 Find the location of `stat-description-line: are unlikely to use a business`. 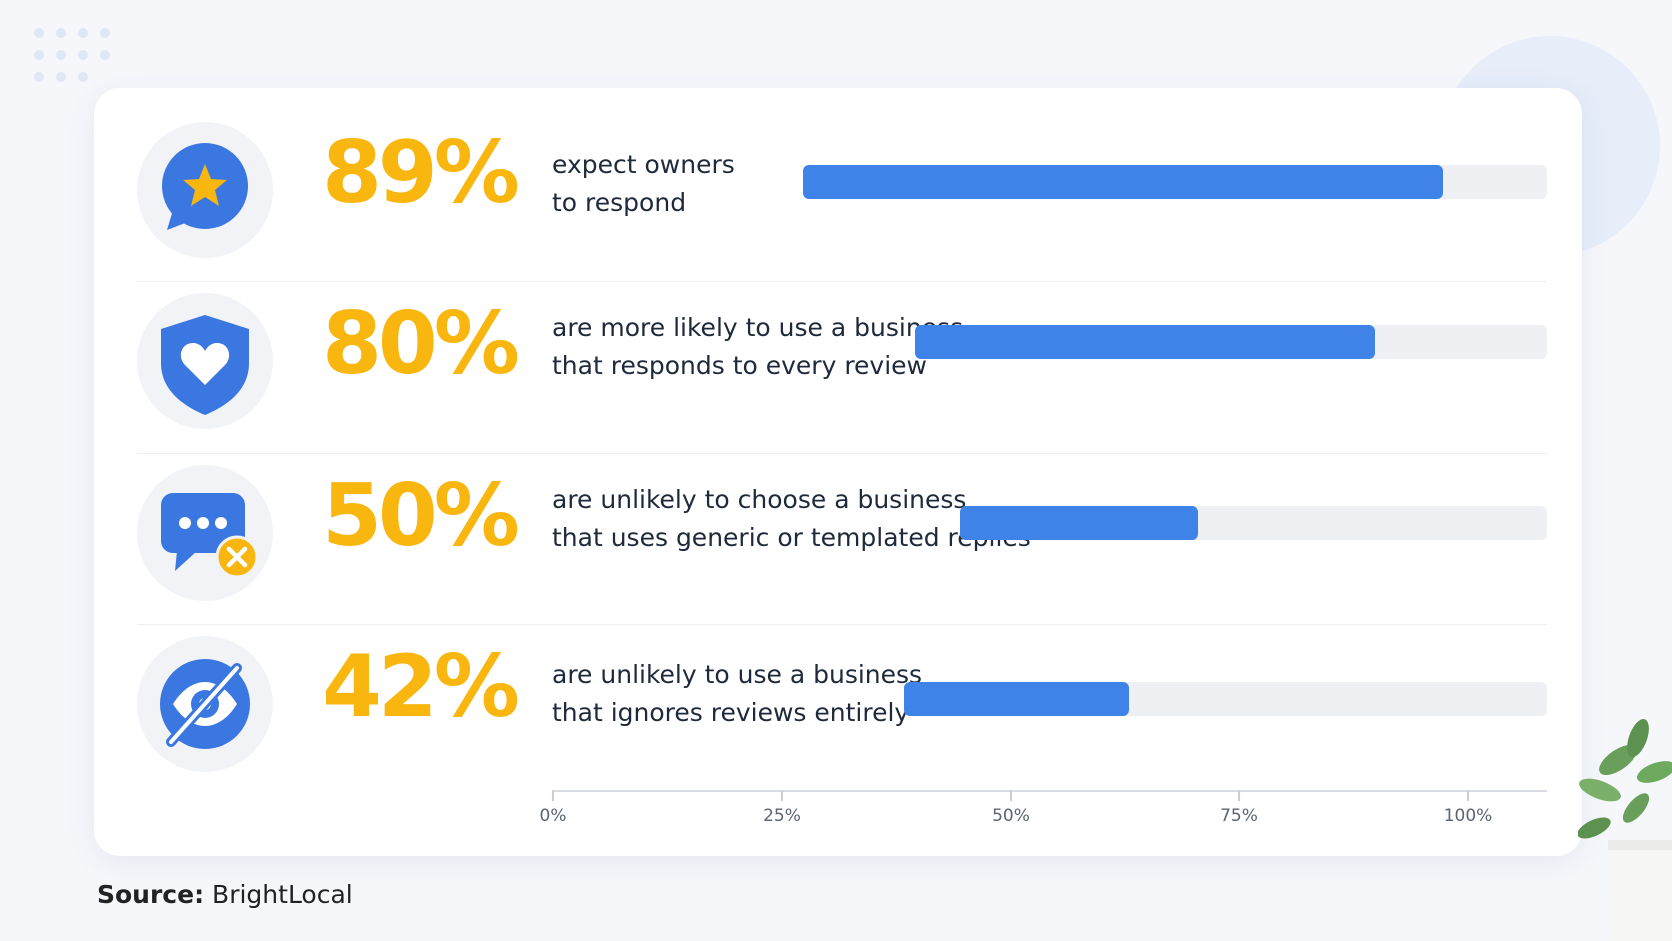

stat-description-line: are unlikely to use a business is located at coordinates (737, 674).